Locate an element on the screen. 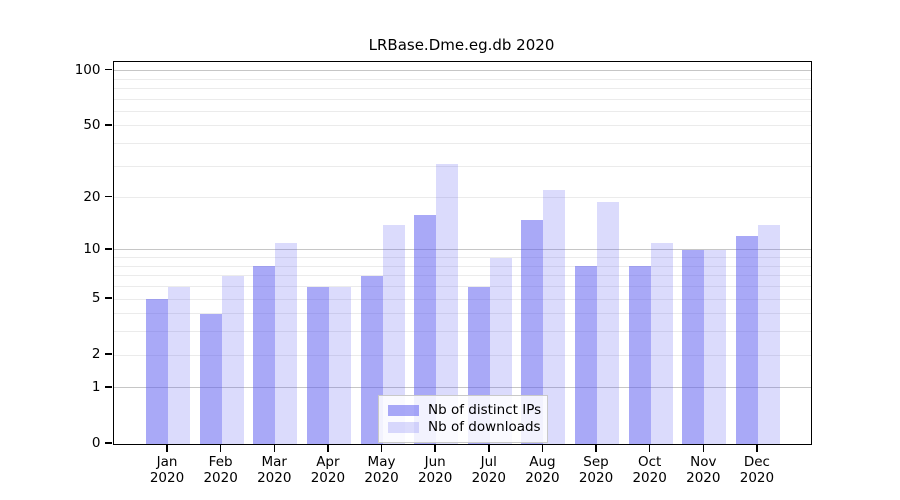 The width and height of the screenshot is (900, 500). x-tick-sep is located at coordinates (596, 448).